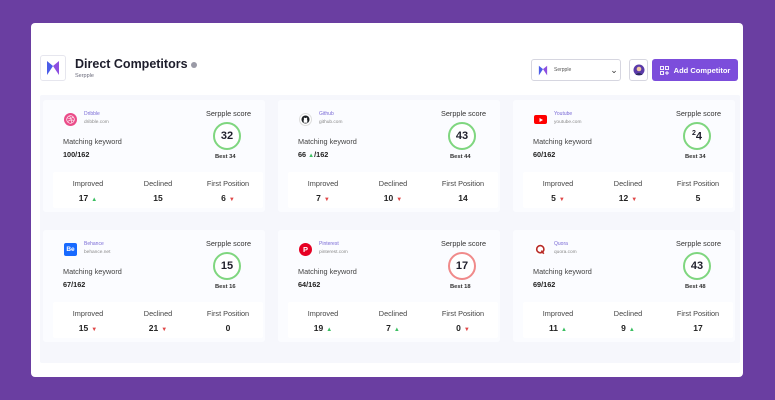 The height and width of the screenshot is (400, 775). Describe the element at coordinates (558, 190) in the screenshot. I see `stat-improved: Improved 5 ▼` at that location.